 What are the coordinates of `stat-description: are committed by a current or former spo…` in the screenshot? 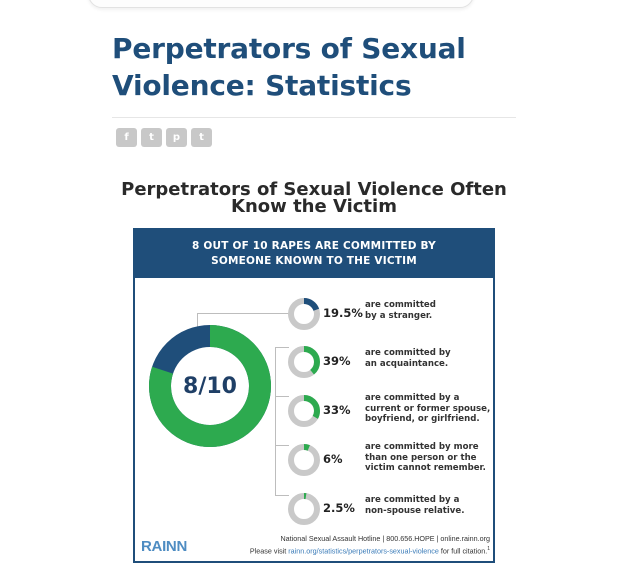 It's located at (430, 409).